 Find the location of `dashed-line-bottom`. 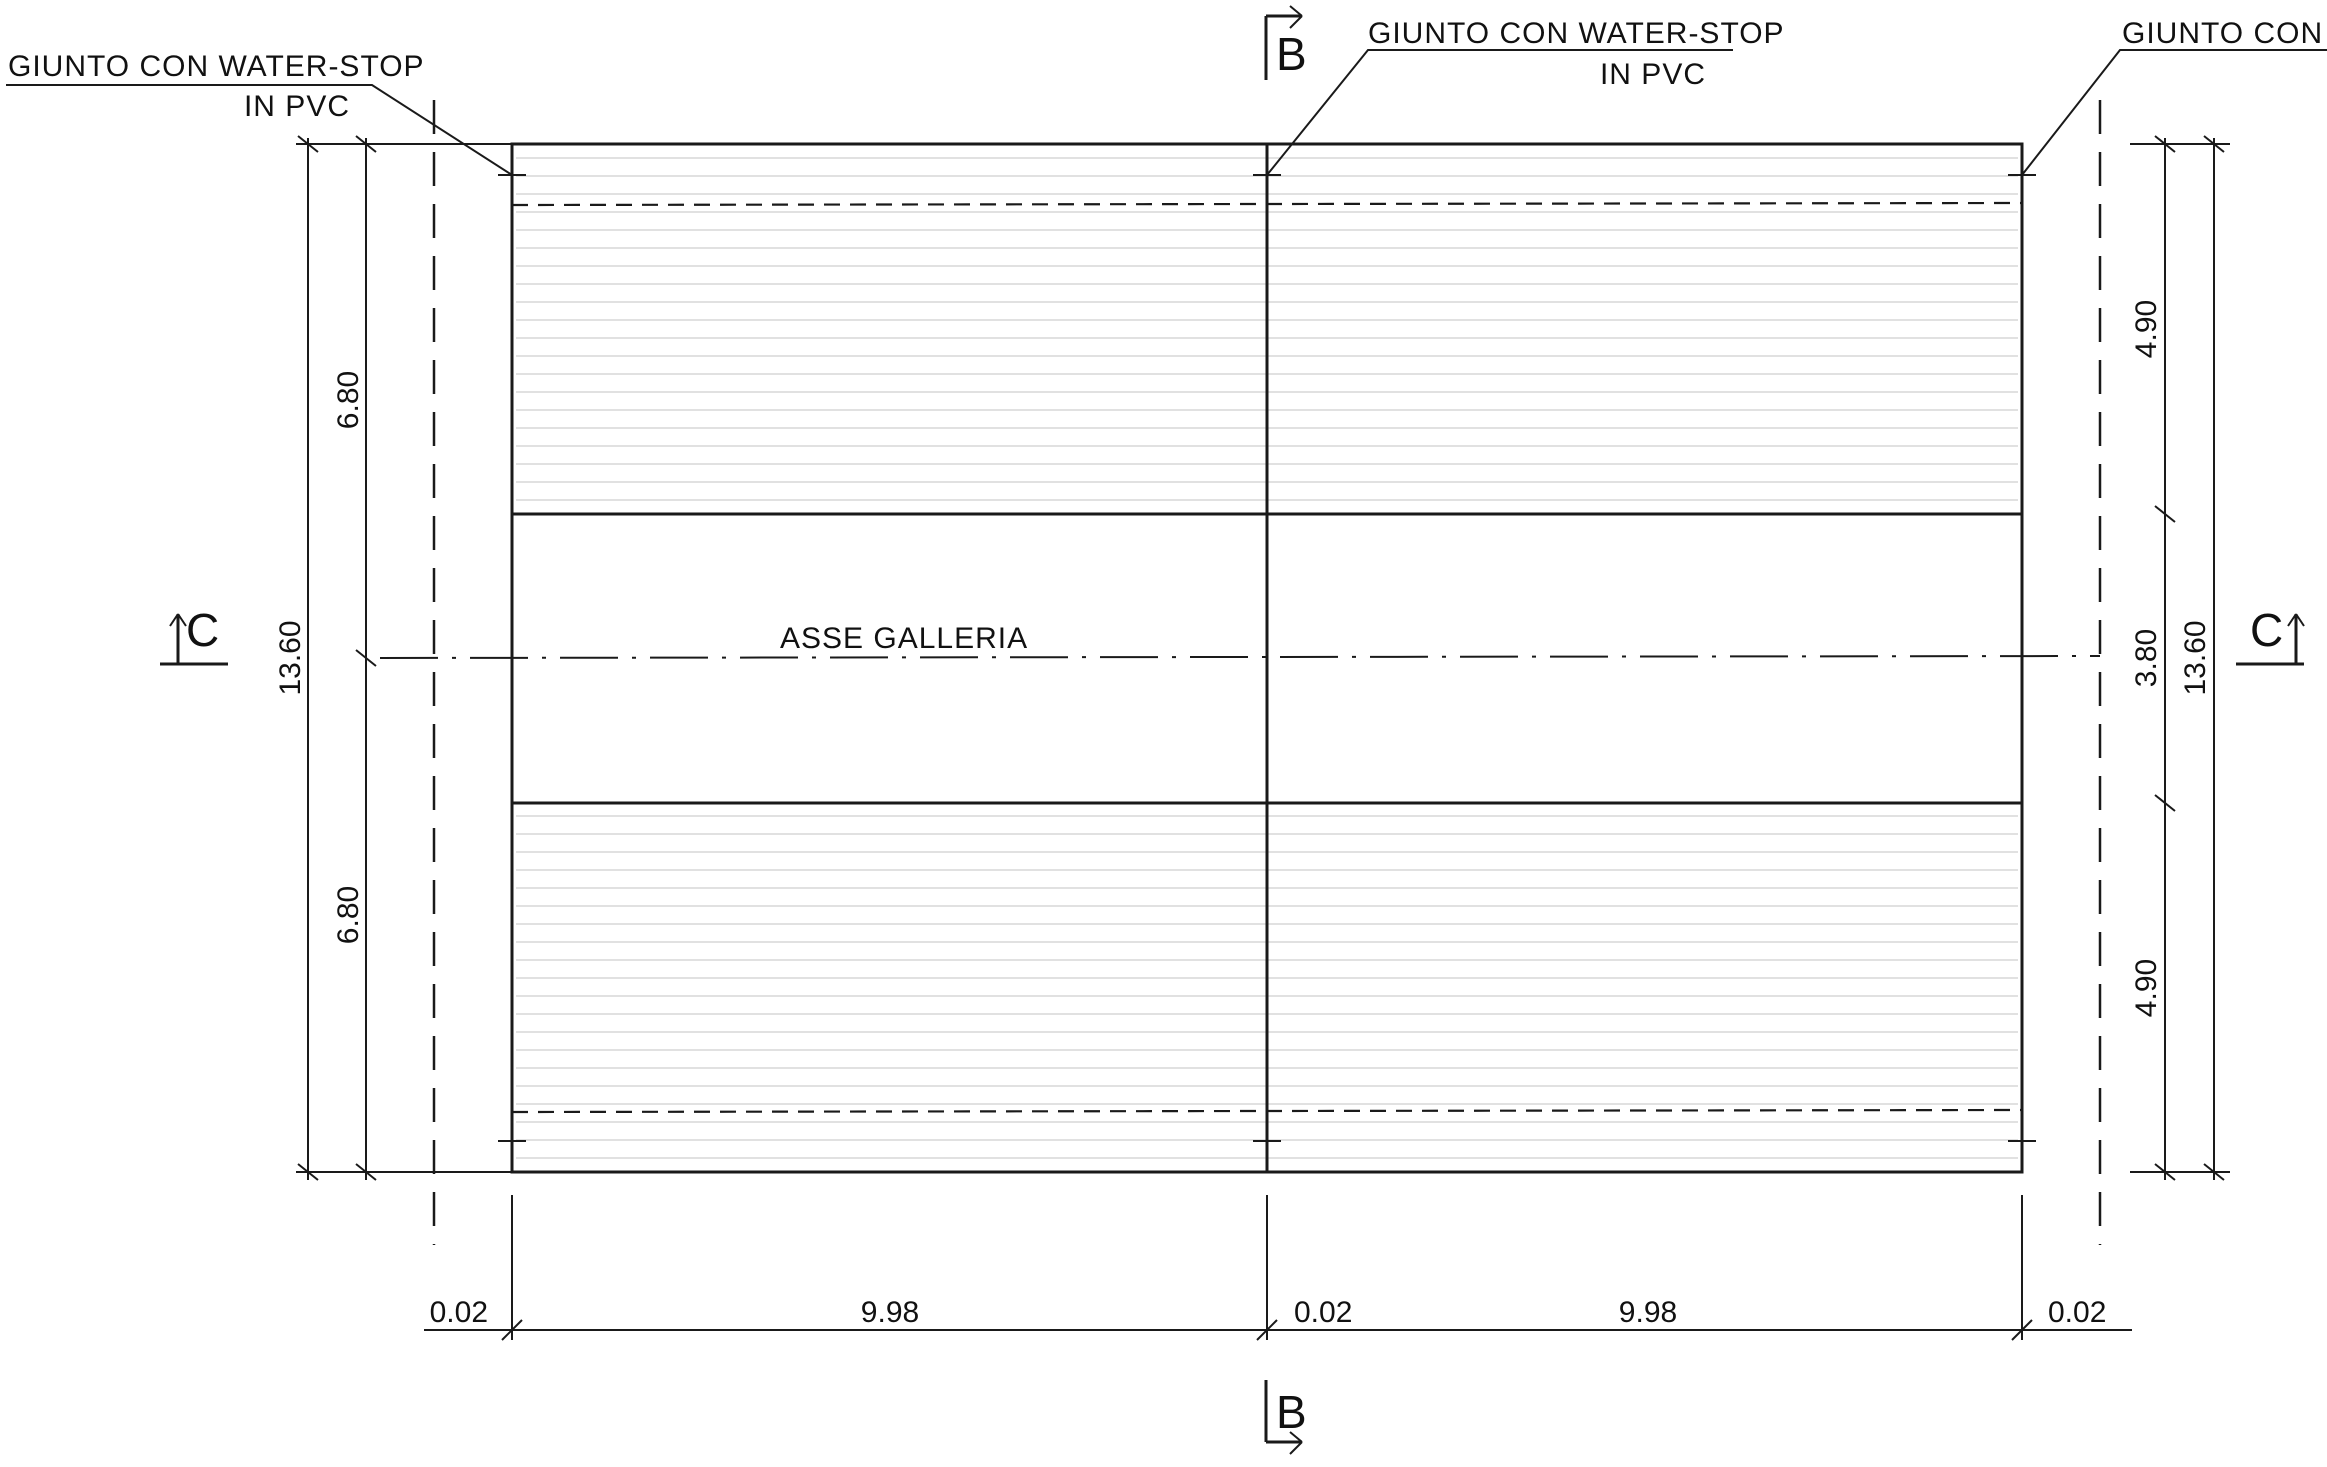

dashed-line-bottom is located at coordinates (1267, 1111).